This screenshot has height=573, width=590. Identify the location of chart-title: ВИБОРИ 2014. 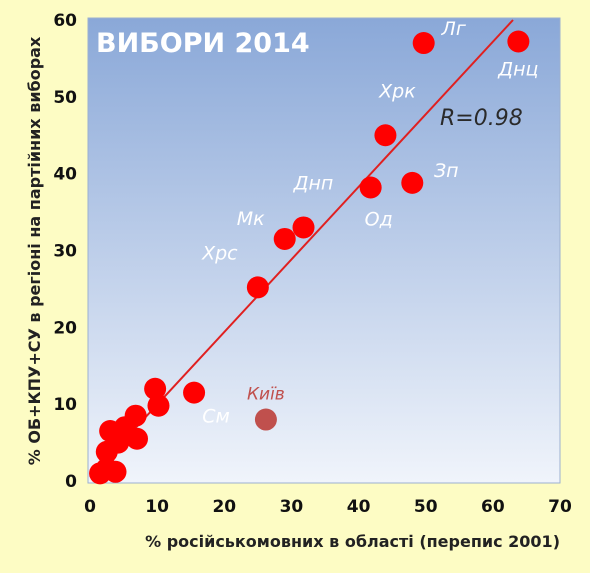
(203, 43).